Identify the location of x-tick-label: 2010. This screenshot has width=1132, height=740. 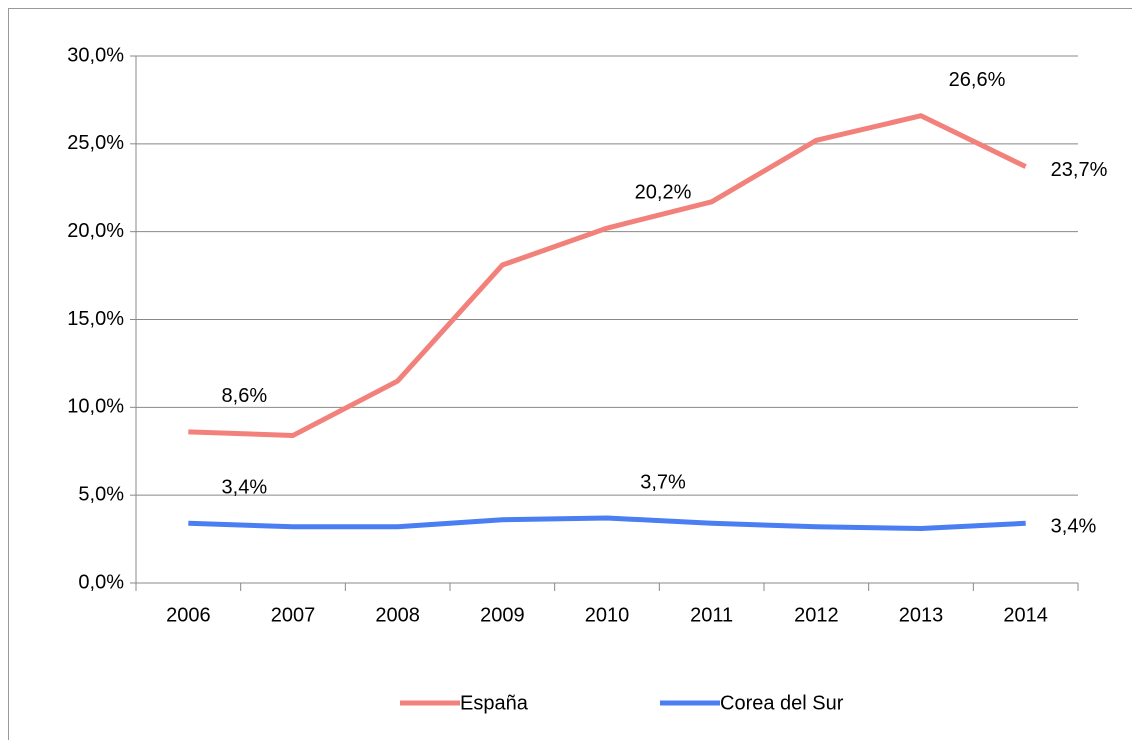
(607, 615).